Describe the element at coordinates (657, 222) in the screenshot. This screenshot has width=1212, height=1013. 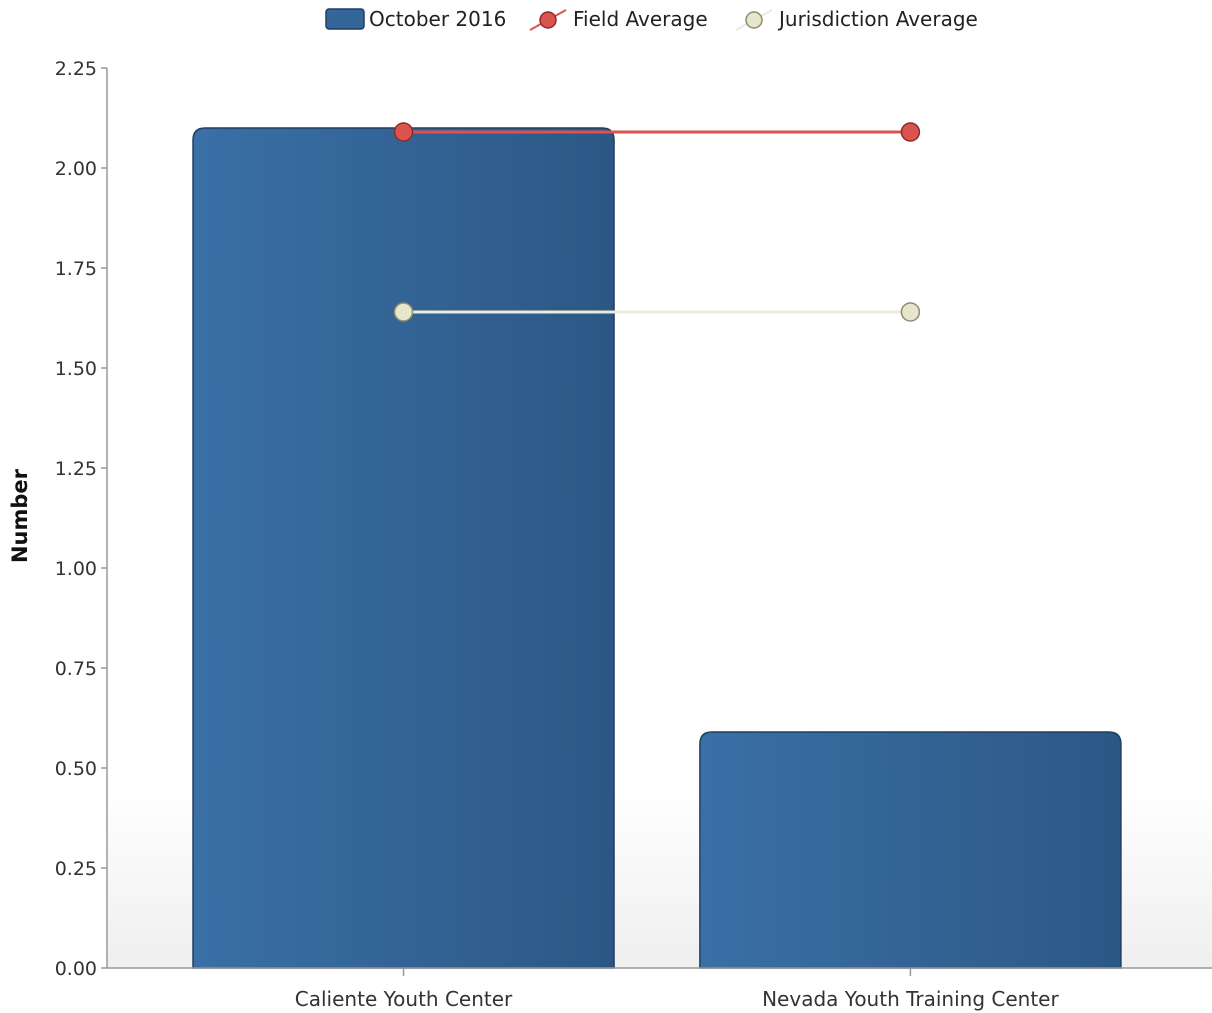
I see `lines-layer` at that location.